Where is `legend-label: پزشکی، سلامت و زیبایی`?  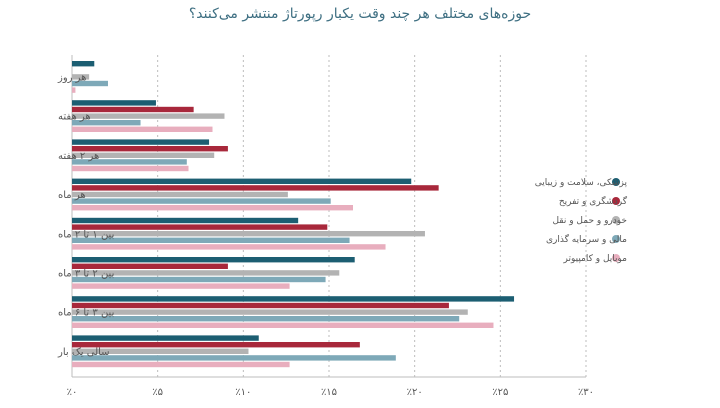
legend-label: پزشکی، سلامت و زیبایی is located at coordinates (581, 183).